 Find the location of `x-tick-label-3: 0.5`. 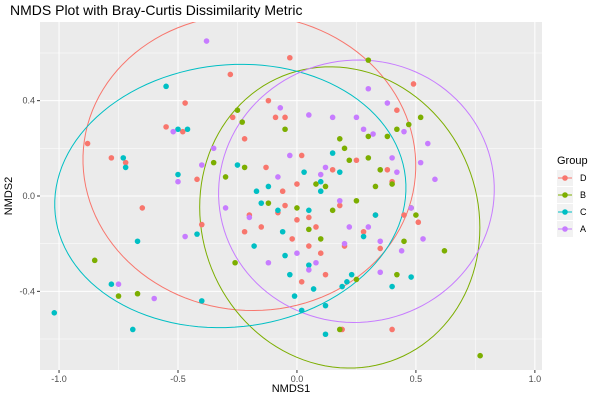

x-tick-label-3: 0.5 is located at coordinates (416, 379).